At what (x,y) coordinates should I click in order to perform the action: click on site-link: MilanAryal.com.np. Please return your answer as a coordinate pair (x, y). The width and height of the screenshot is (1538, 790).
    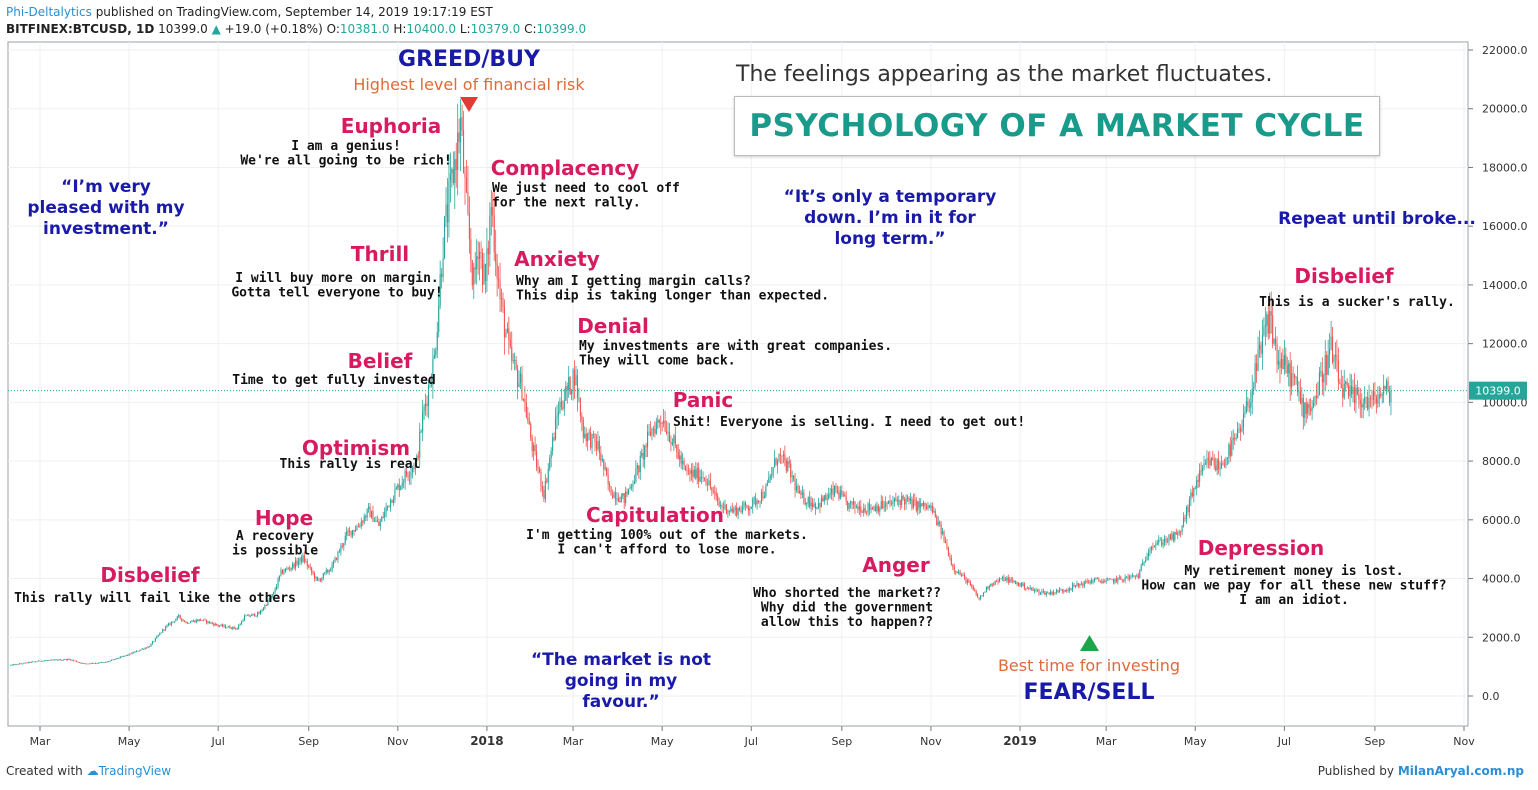
    Looking at the image, I should click on (1460, 771).